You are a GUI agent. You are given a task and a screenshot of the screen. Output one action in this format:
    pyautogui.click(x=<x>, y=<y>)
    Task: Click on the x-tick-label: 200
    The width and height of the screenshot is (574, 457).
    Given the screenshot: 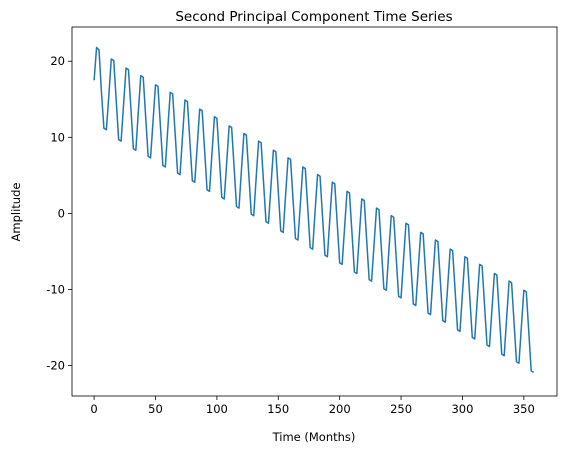 What is the action you would take?
    pyautogui.click(x=340, y=409)
    